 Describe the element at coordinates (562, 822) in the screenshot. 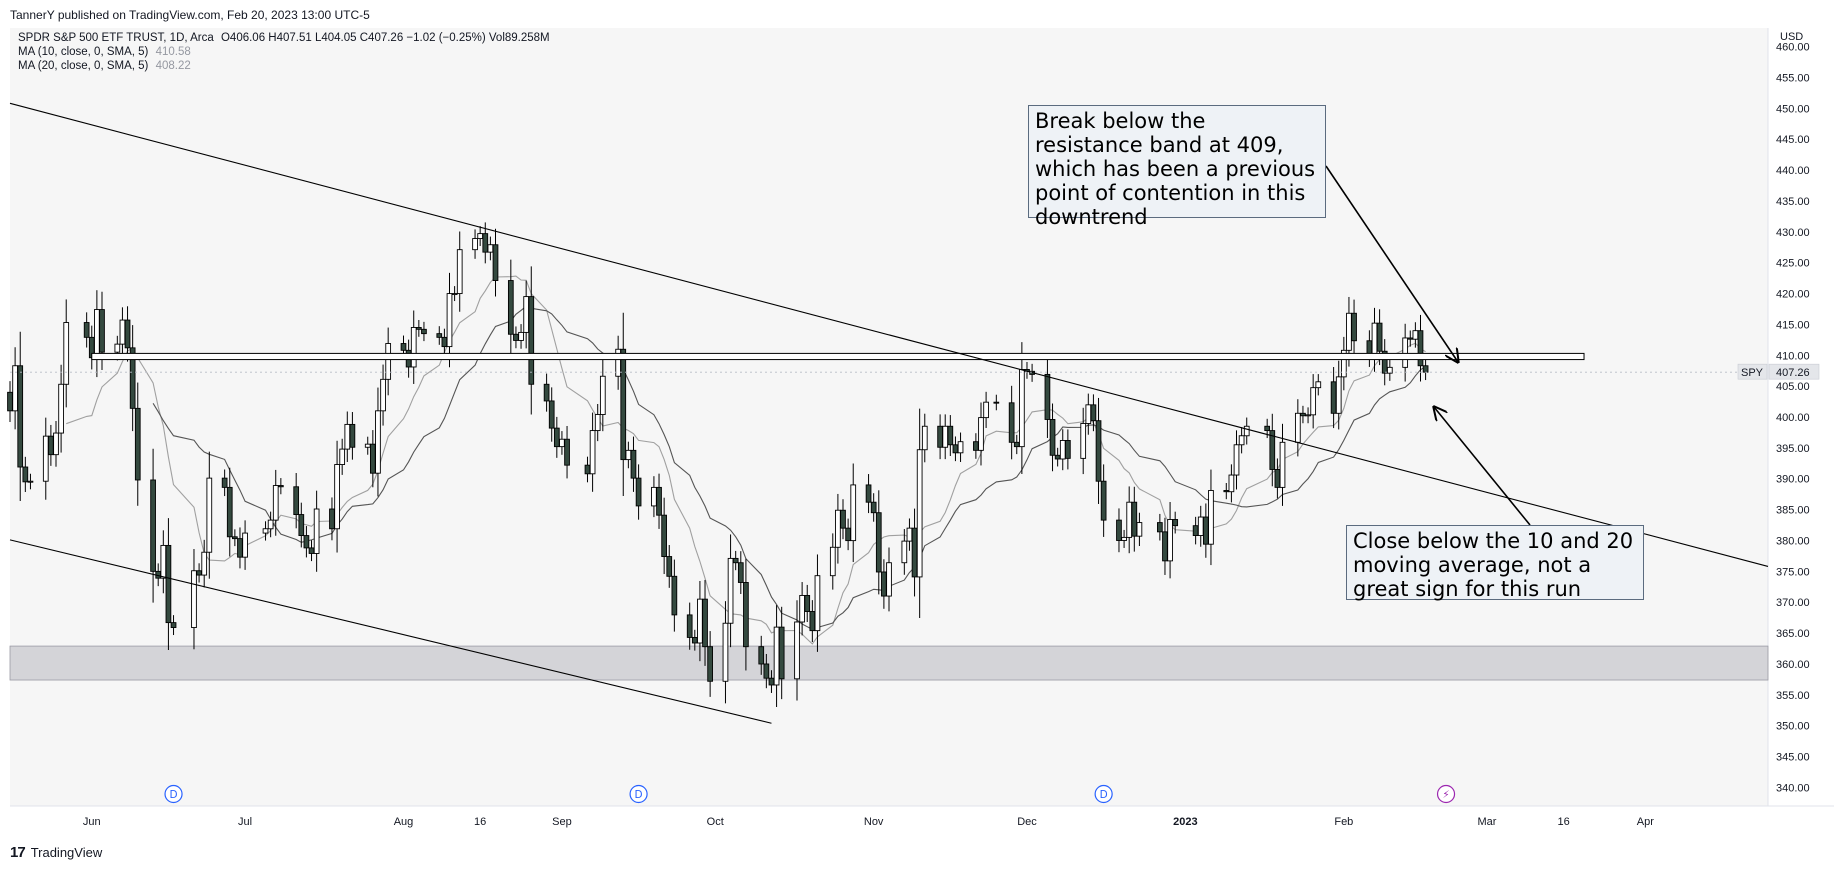

I see `x-tick-label: Sep` at that location.